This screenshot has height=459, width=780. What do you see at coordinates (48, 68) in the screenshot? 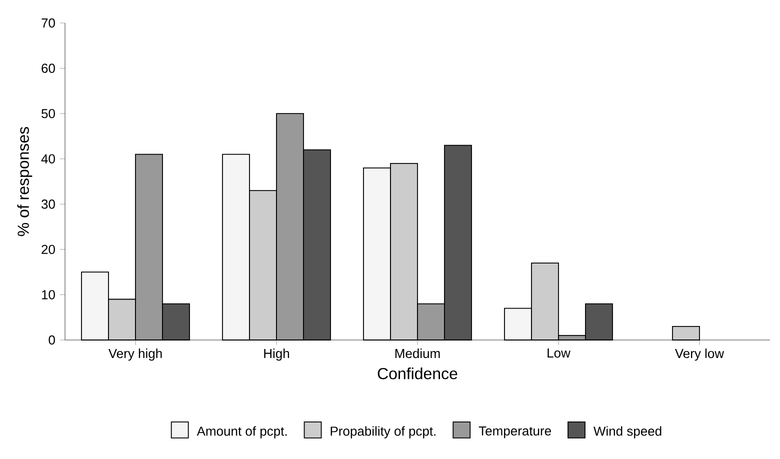
I see `y-tick-label: 60` at bounding box center [48, 68].